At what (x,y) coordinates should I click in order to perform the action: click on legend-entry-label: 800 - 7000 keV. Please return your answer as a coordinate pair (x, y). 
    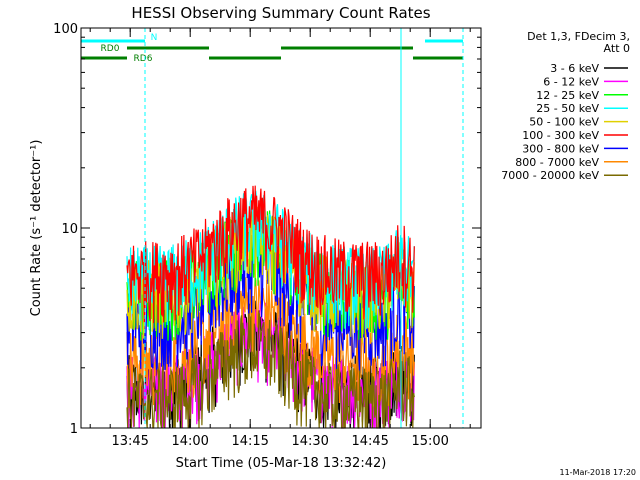
    Looking at the image, I should click on (557, 162).